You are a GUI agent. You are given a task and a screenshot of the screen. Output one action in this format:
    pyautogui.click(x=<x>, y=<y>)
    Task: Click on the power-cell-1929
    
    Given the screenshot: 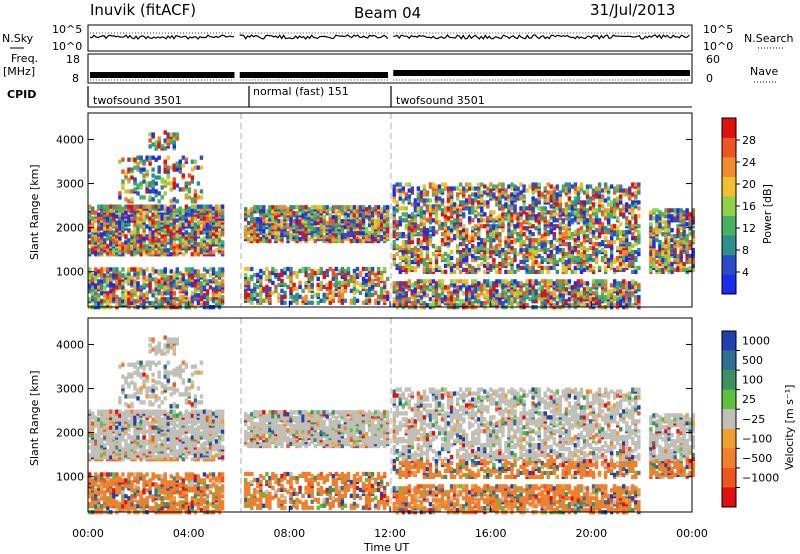 What is the action you would take?
    pyautogui.click(x=336, y=221)
    